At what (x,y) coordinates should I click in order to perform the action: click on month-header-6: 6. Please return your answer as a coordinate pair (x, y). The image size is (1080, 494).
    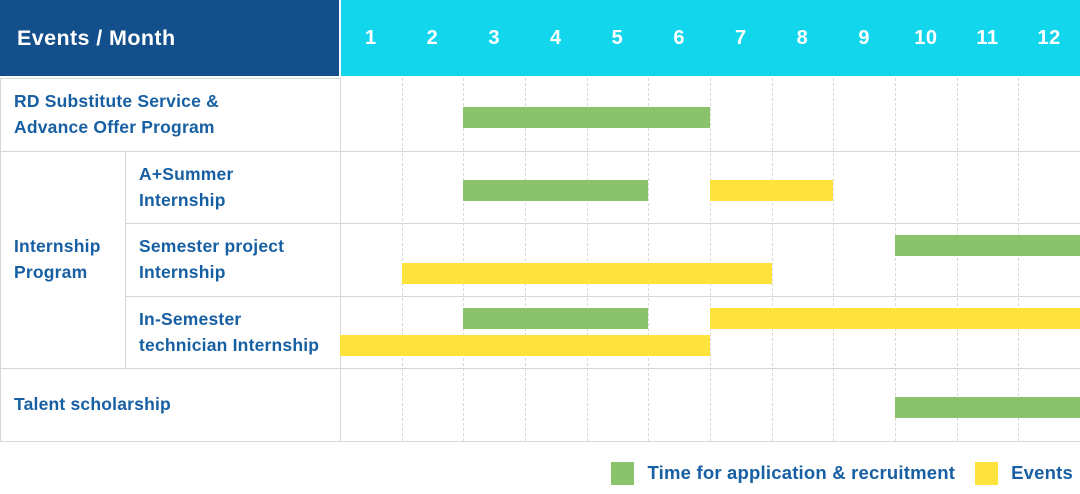
    Looking at the image, I should click on (679, 37).